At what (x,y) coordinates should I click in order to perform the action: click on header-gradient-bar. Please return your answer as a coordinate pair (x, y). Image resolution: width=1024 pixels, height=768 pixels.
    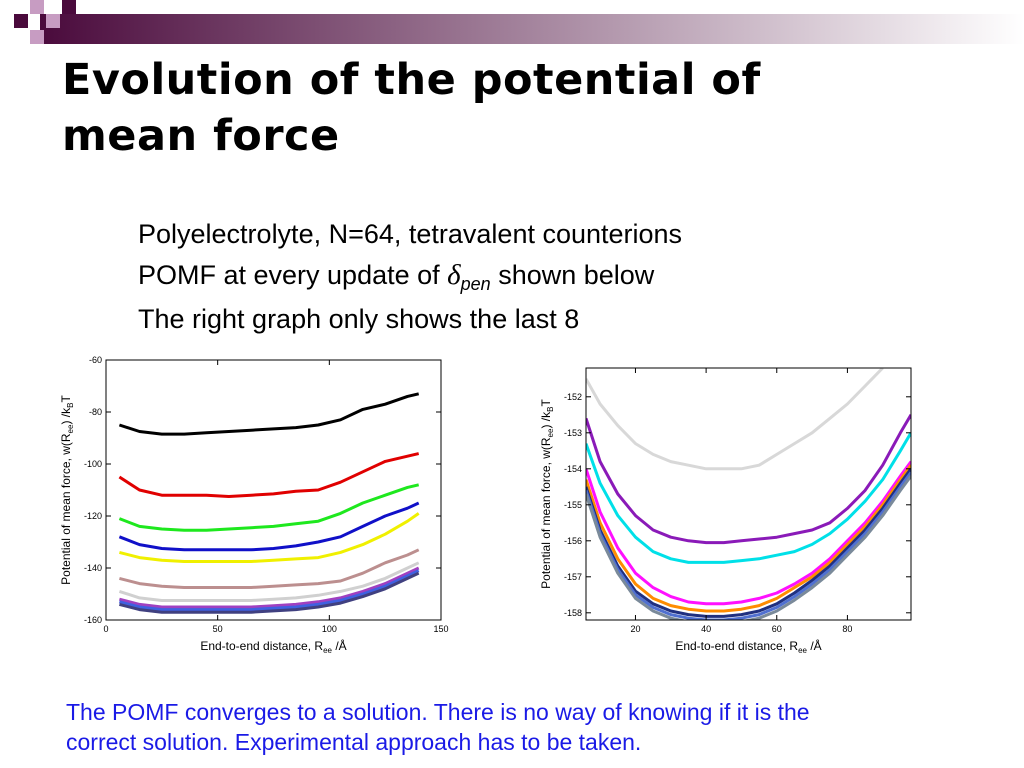
    Looking at the image, I should click on (519, 22).